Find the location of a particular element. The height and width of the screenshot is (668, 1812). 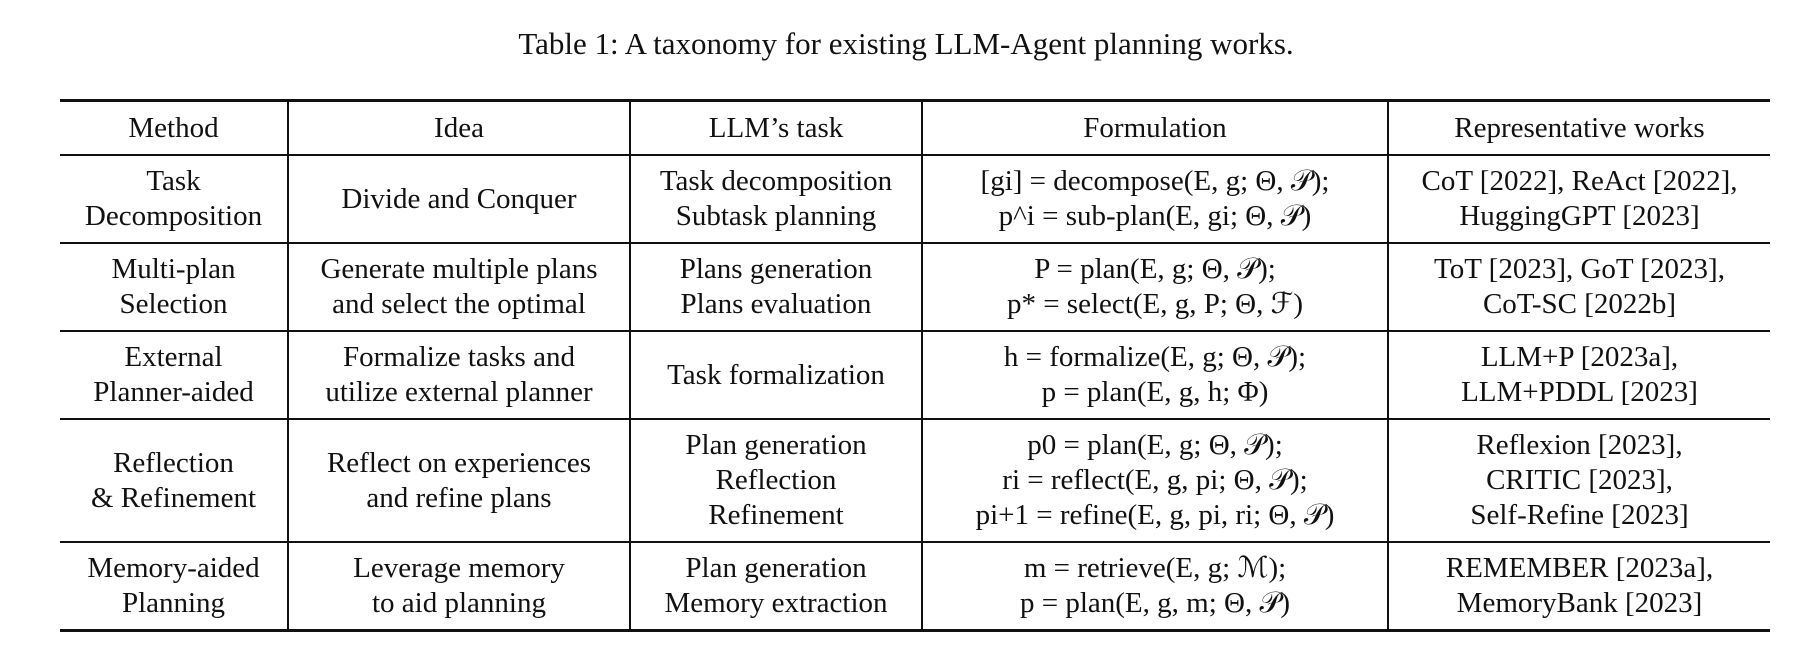

method-cell: Task Decomposition is located at coordinates (174, 199).